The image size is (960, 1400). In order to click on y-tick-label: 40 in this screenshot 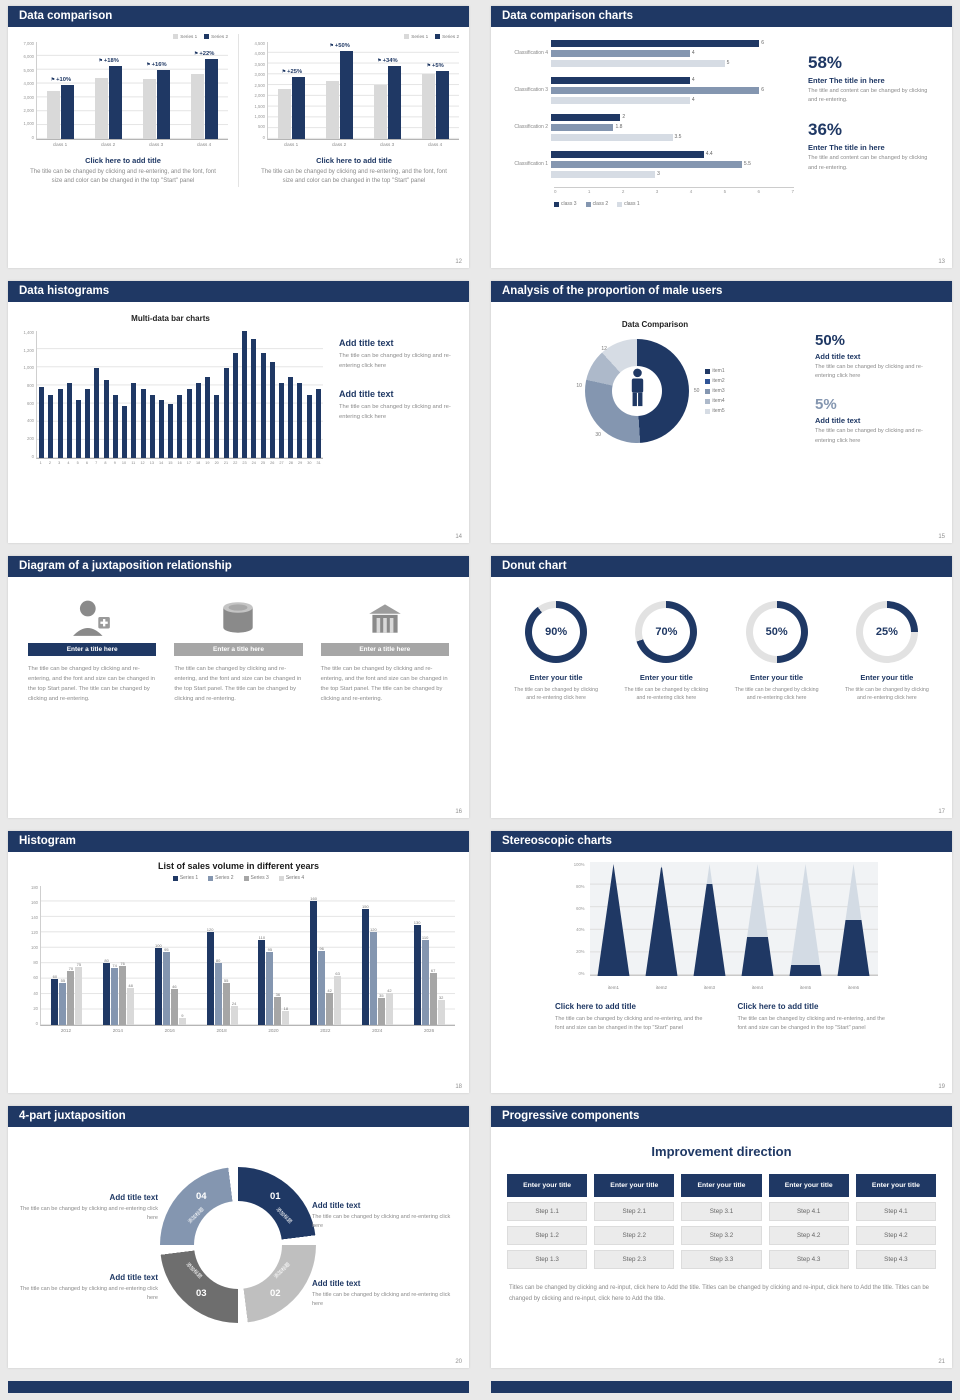, I will do `click(35, 993)`.